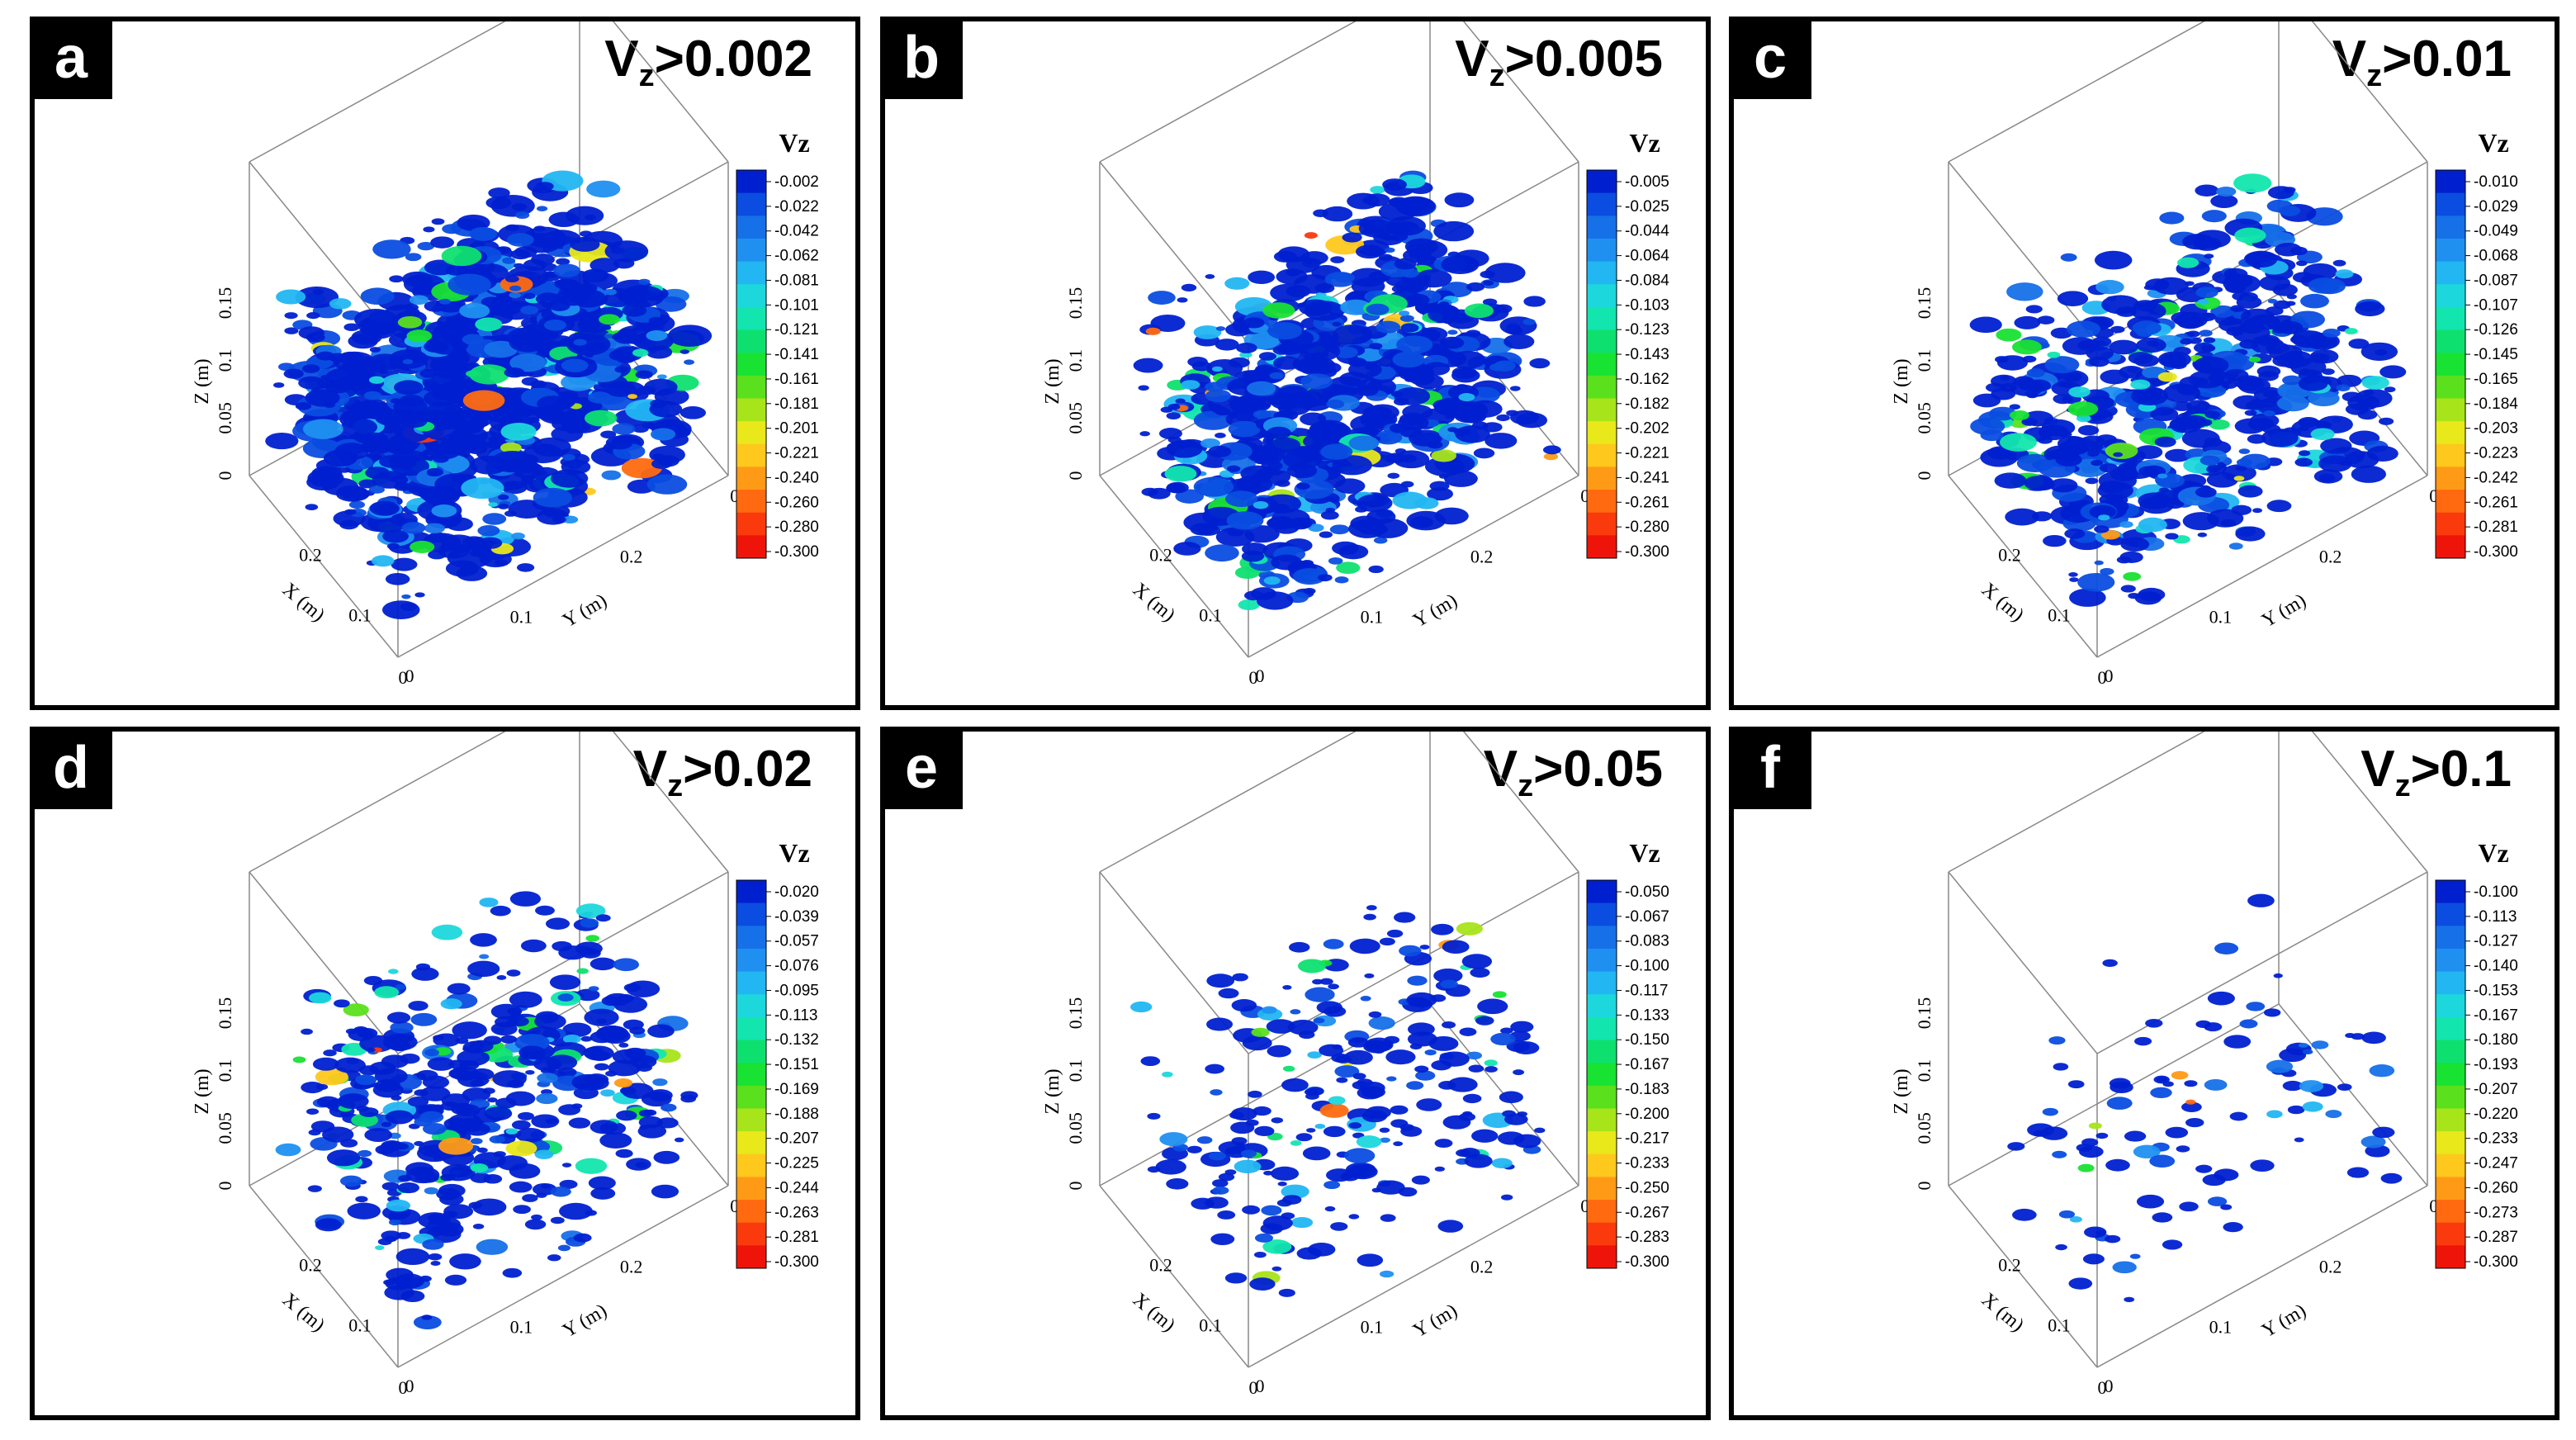  I want to click on colorbar-tick-label: -0.025, so click(1647, 207).